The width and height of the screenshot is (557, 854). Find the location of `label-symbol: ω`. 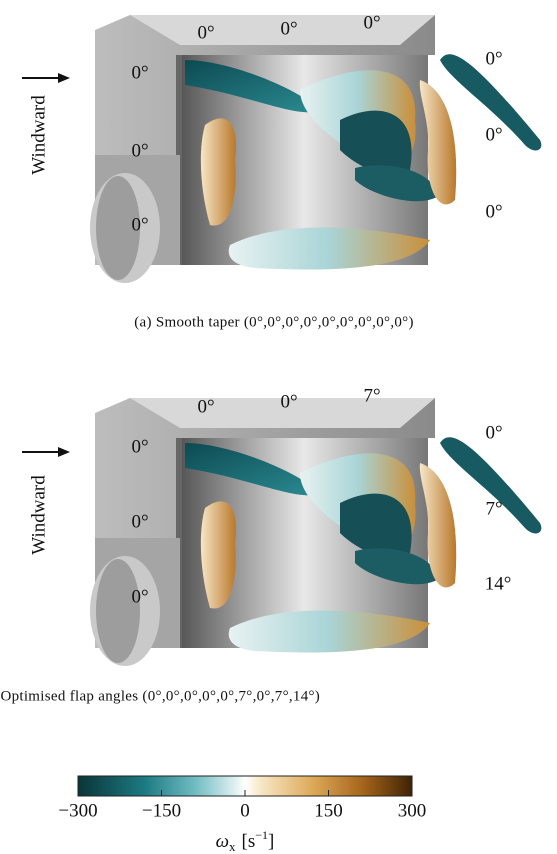

label-symbol: ω is located at coordinates (222, 841).